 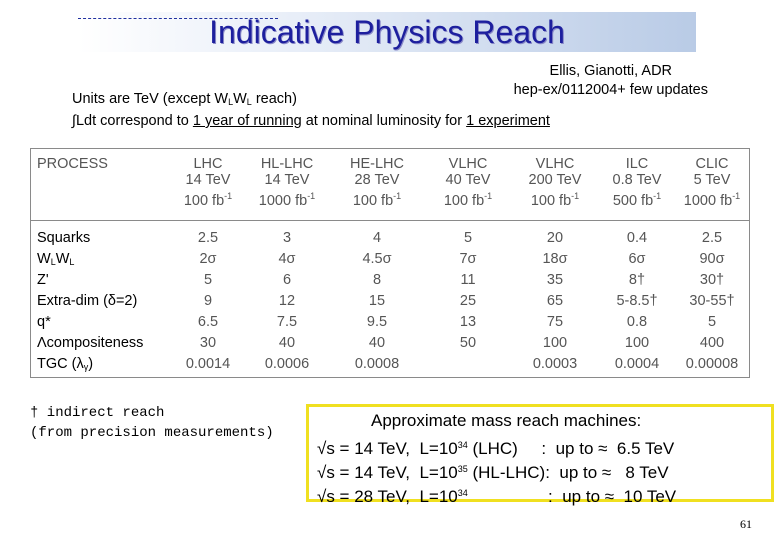 What do you see at coordinates (377, 238) in the screenshot?
I see `reach-value: 4` at bounding box center [377, 238].